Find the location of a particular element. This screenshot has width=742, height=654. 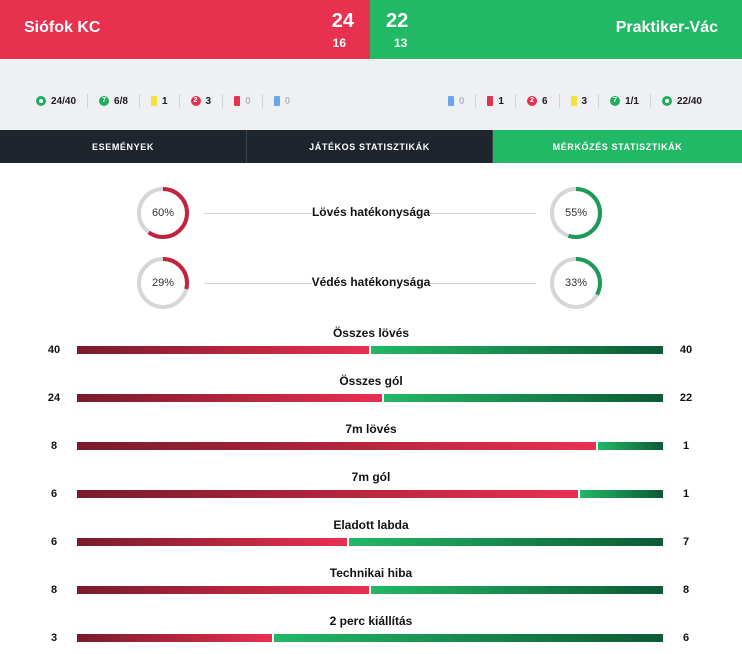

away-2min-value: 6 is located at coordinates (544, 101).